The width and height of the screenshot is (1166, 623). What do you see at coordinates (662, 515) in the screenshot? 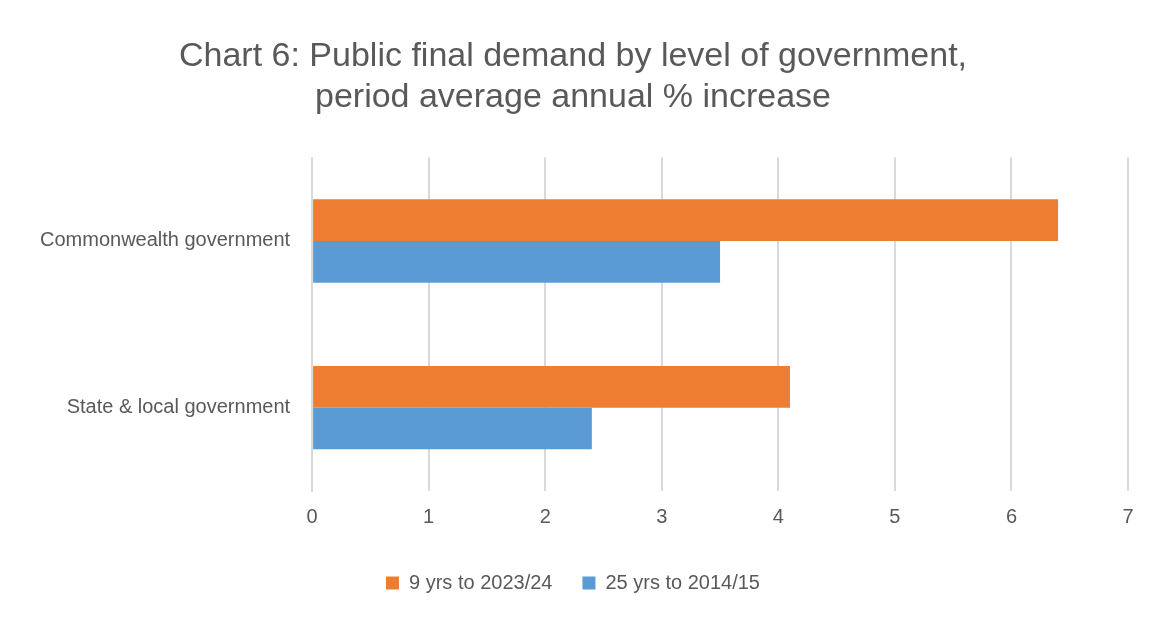
I see `x-tick-label: 3` at bounding box center [662, 515].